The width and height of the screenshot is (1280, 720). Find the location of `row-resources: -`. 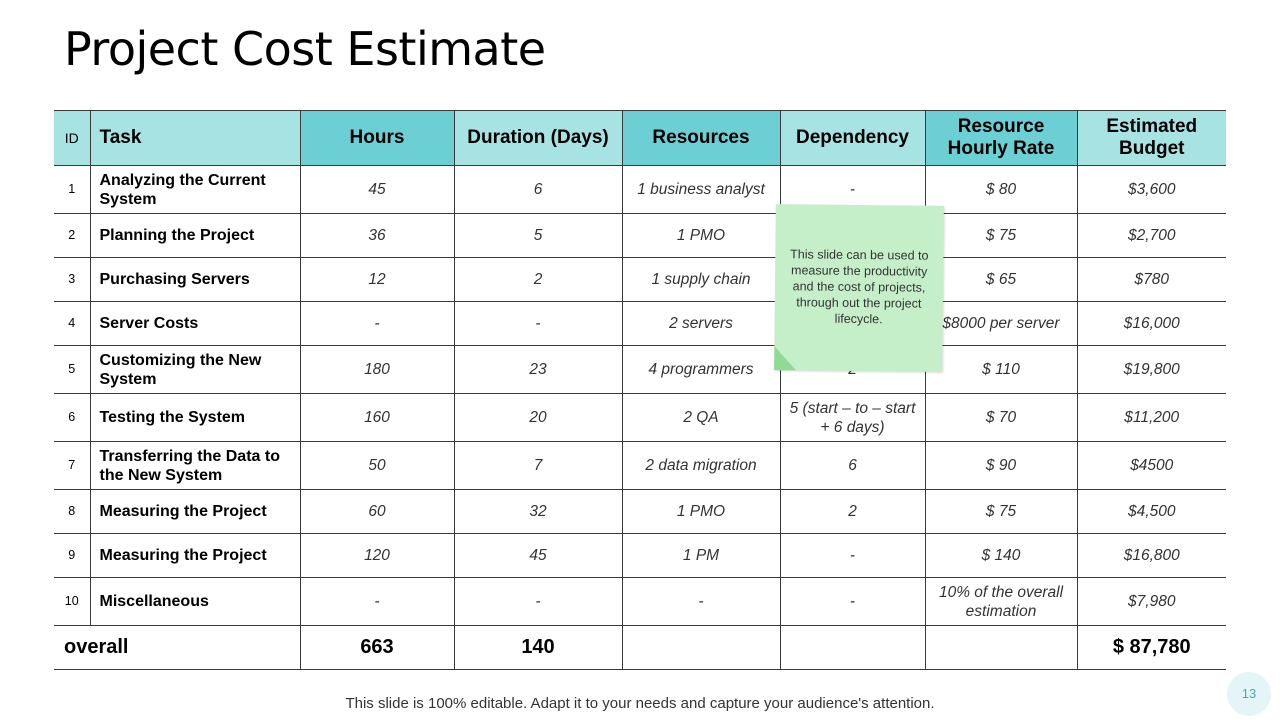

row-resources: - is located at coordinates (701, 601).